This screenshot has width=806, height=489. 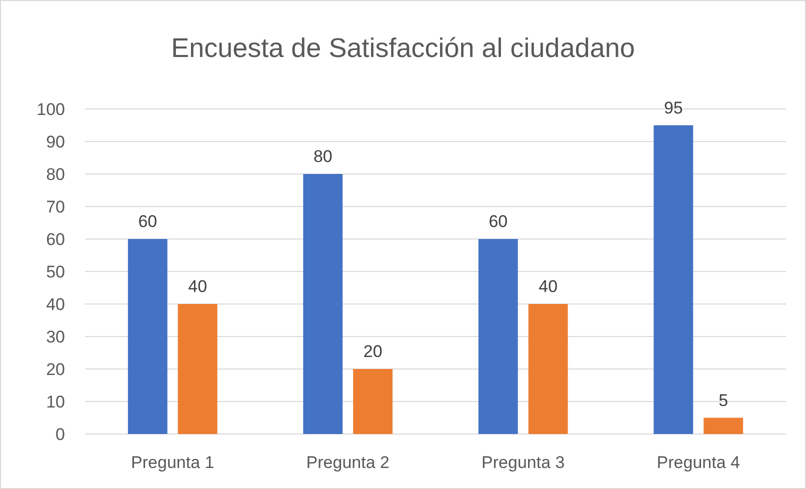 I want to click on y-tick-label: 30, so click(x=55, y=336).